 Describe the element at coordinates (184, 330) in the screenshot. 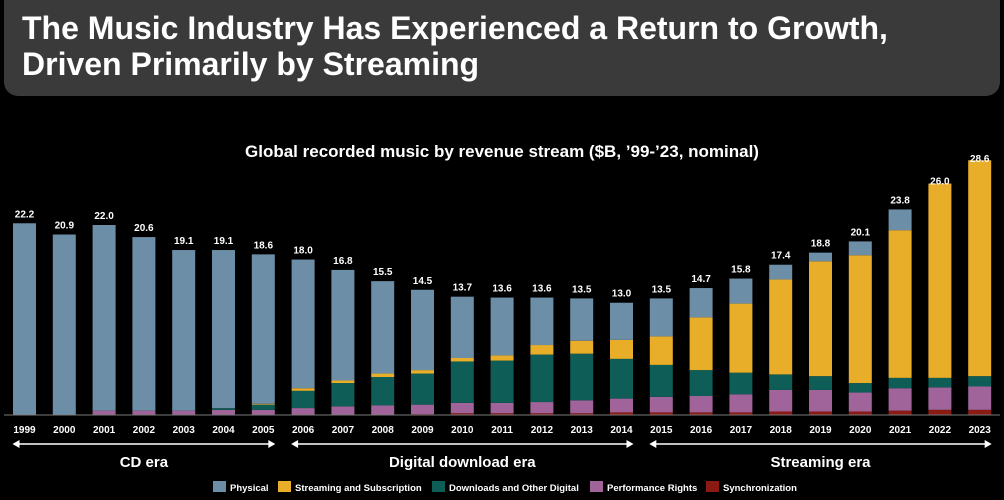

I see `bar-segment-physical-2003` at that location.